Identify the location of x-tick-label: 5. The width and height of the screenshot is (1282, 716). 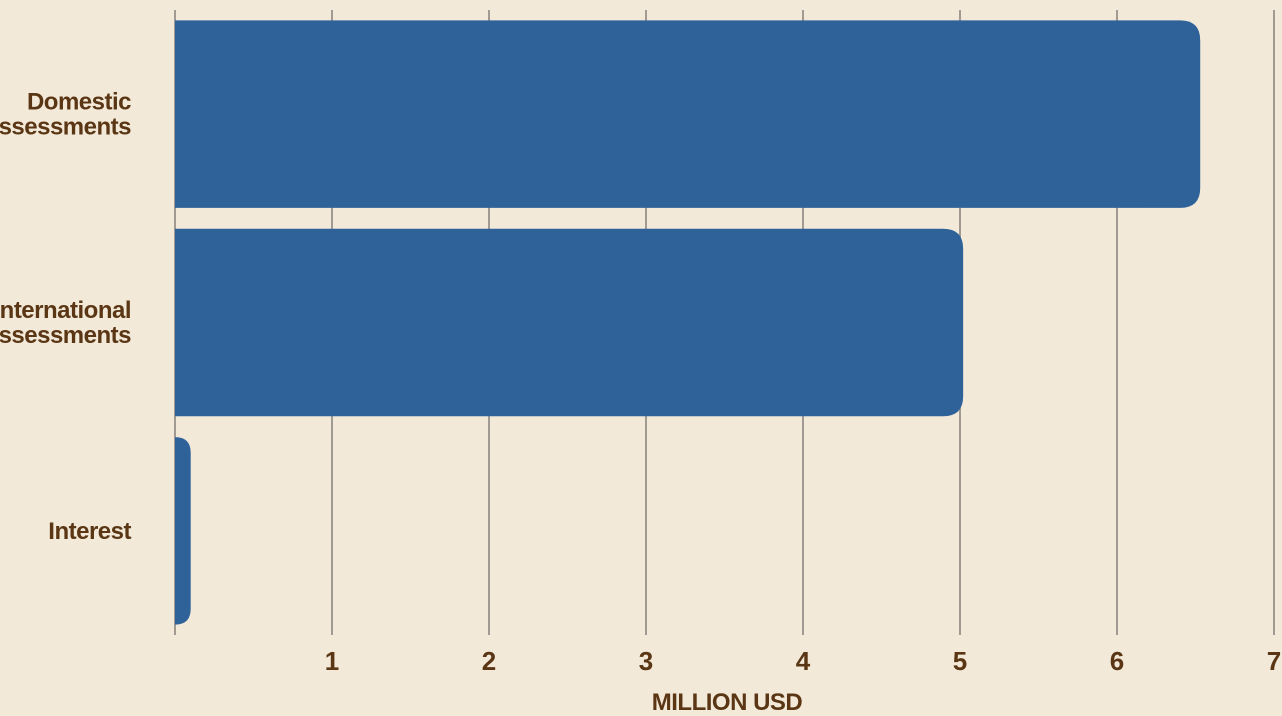
(960, 661).